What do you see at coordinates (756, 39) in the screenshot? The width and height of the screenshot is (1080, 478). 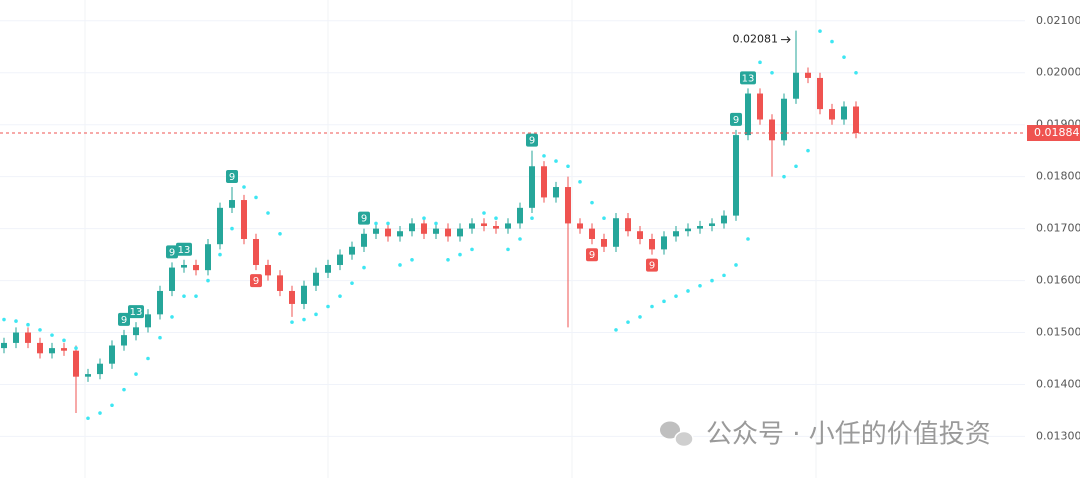 I see `max-label: 0.02081` at bounding box center [756, 39].